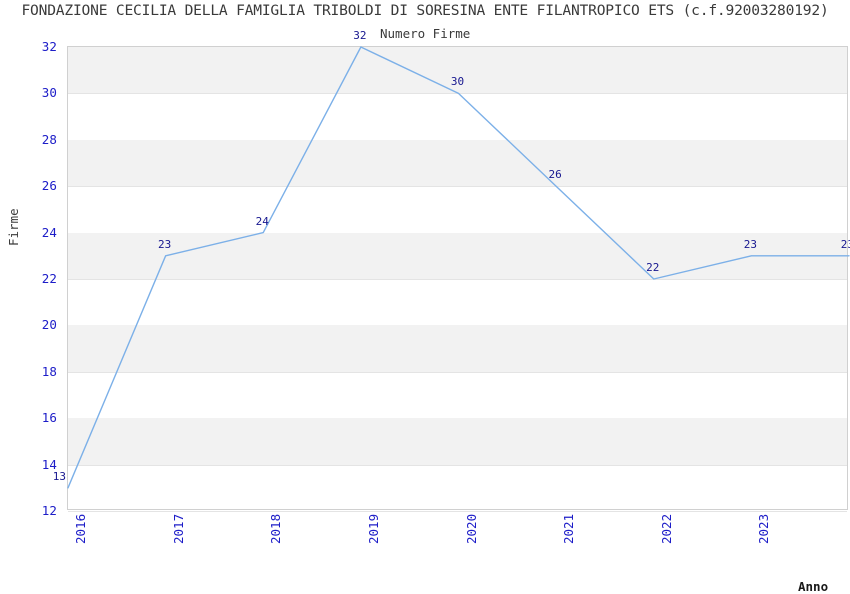  I want to click on y-axis-tick-label: 26, so click(49, 186).